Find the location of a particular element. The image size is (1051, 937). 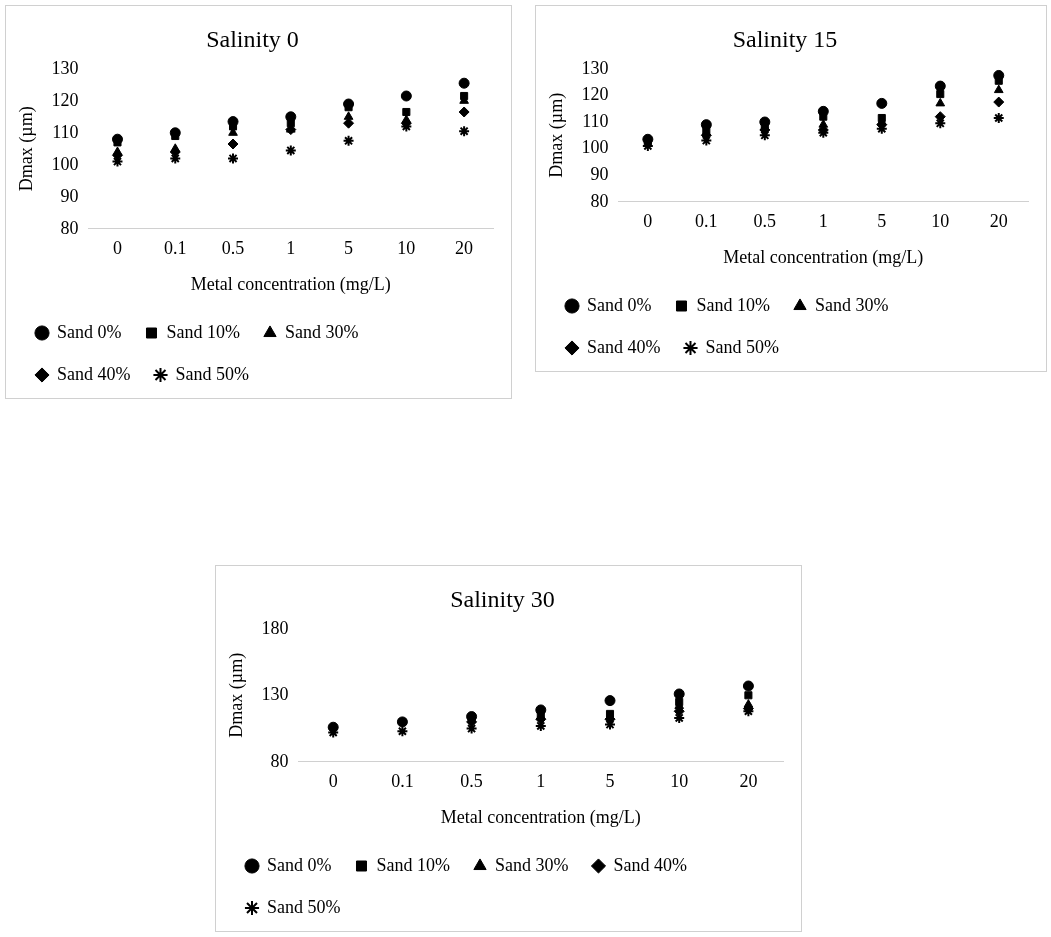

chart-title: Salinity 30 is located at coordinates (502, 598).